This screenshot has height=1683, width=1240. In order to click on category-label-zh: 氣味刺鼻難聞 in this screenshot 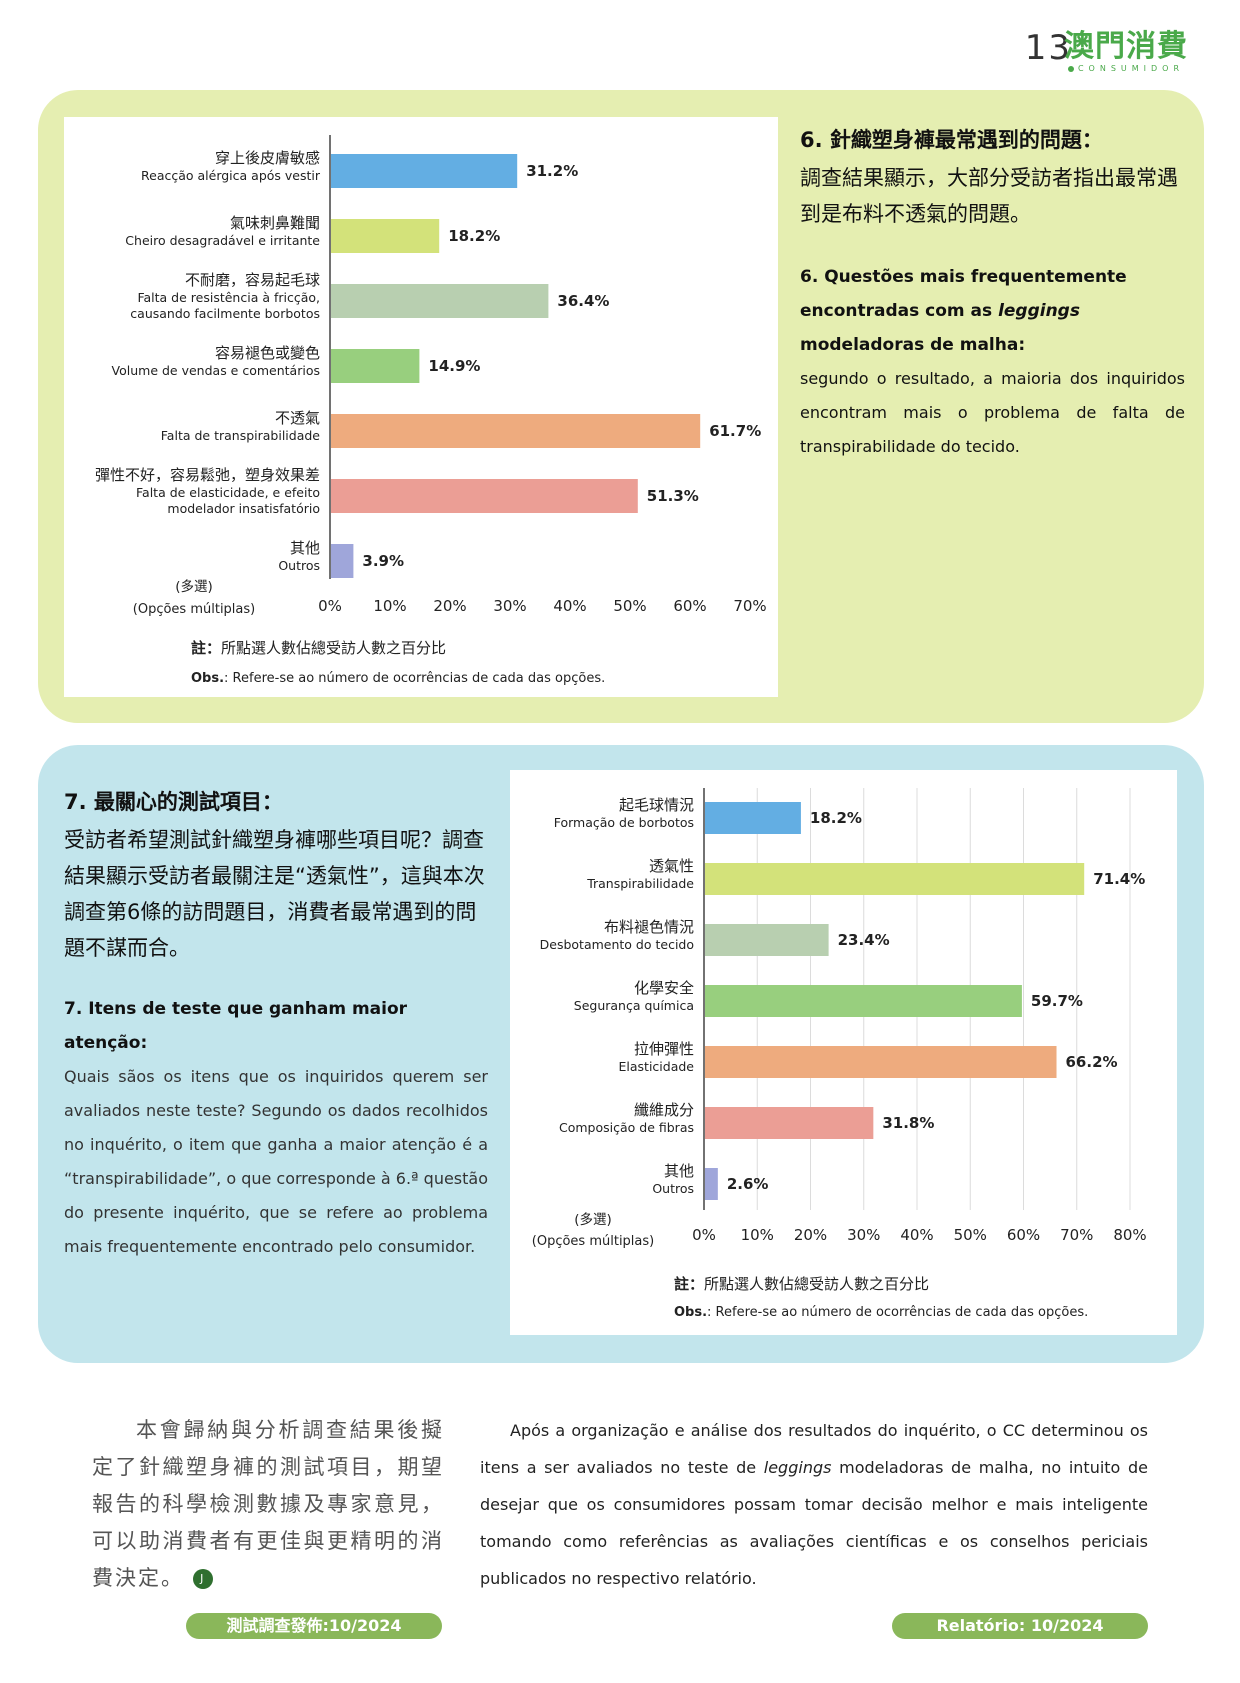, I will do `click(275, 223)`.